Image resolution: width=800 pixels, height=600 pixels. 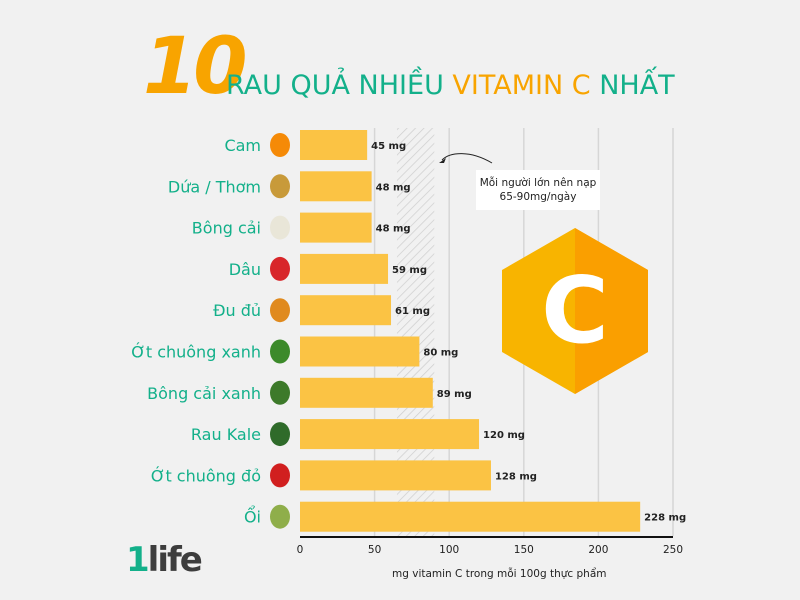 What do you see at coordinates (280, 434) in the screenshot?
I see `kale-icon` at bounding box center [280, 434].